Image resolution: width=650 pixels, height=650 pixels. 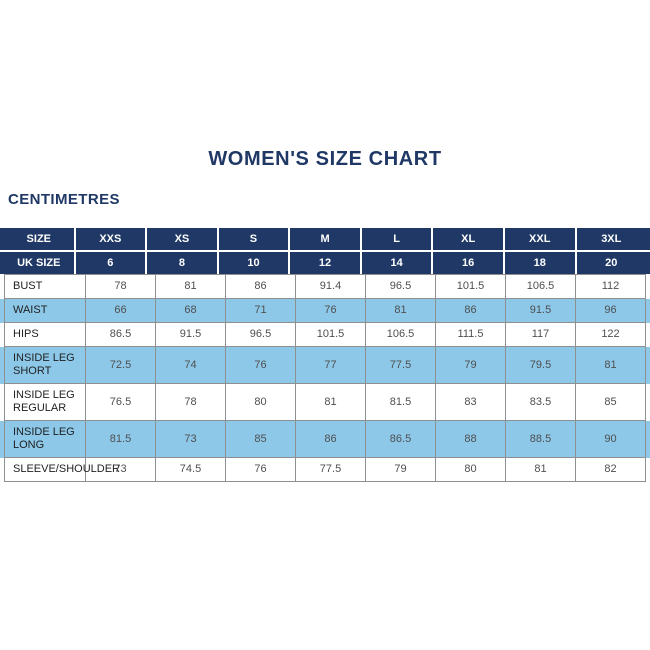 I want to click on table-row: HIPS 86.5 91.5 96.5 101.5 106.5 111.5 117 122, so click(x=325, y=335).